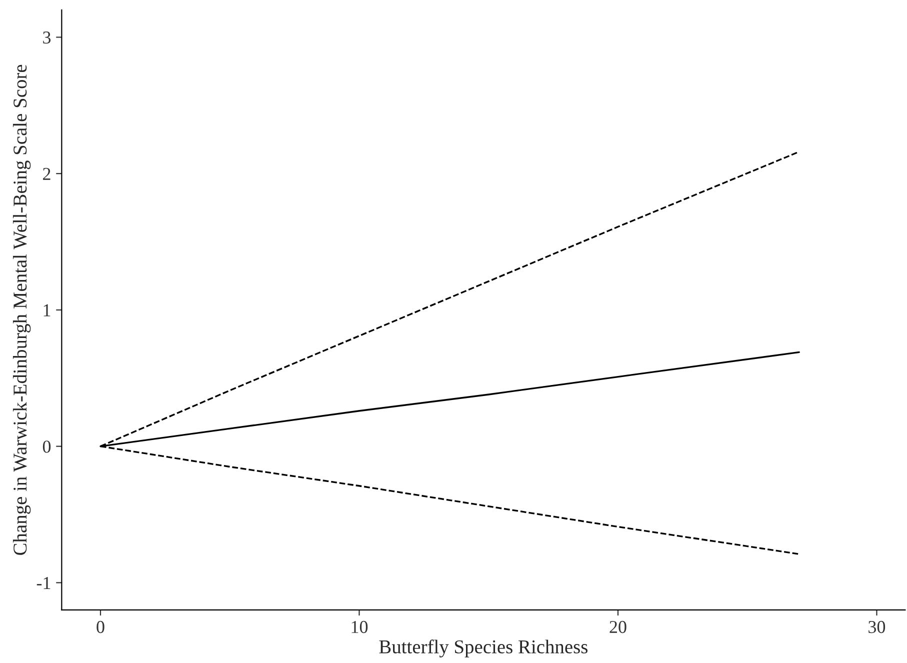  What do you see at coordinates (43, 583) in the screenshot?
I see `y-tick-label: -1` at bounding box center [43, 583].